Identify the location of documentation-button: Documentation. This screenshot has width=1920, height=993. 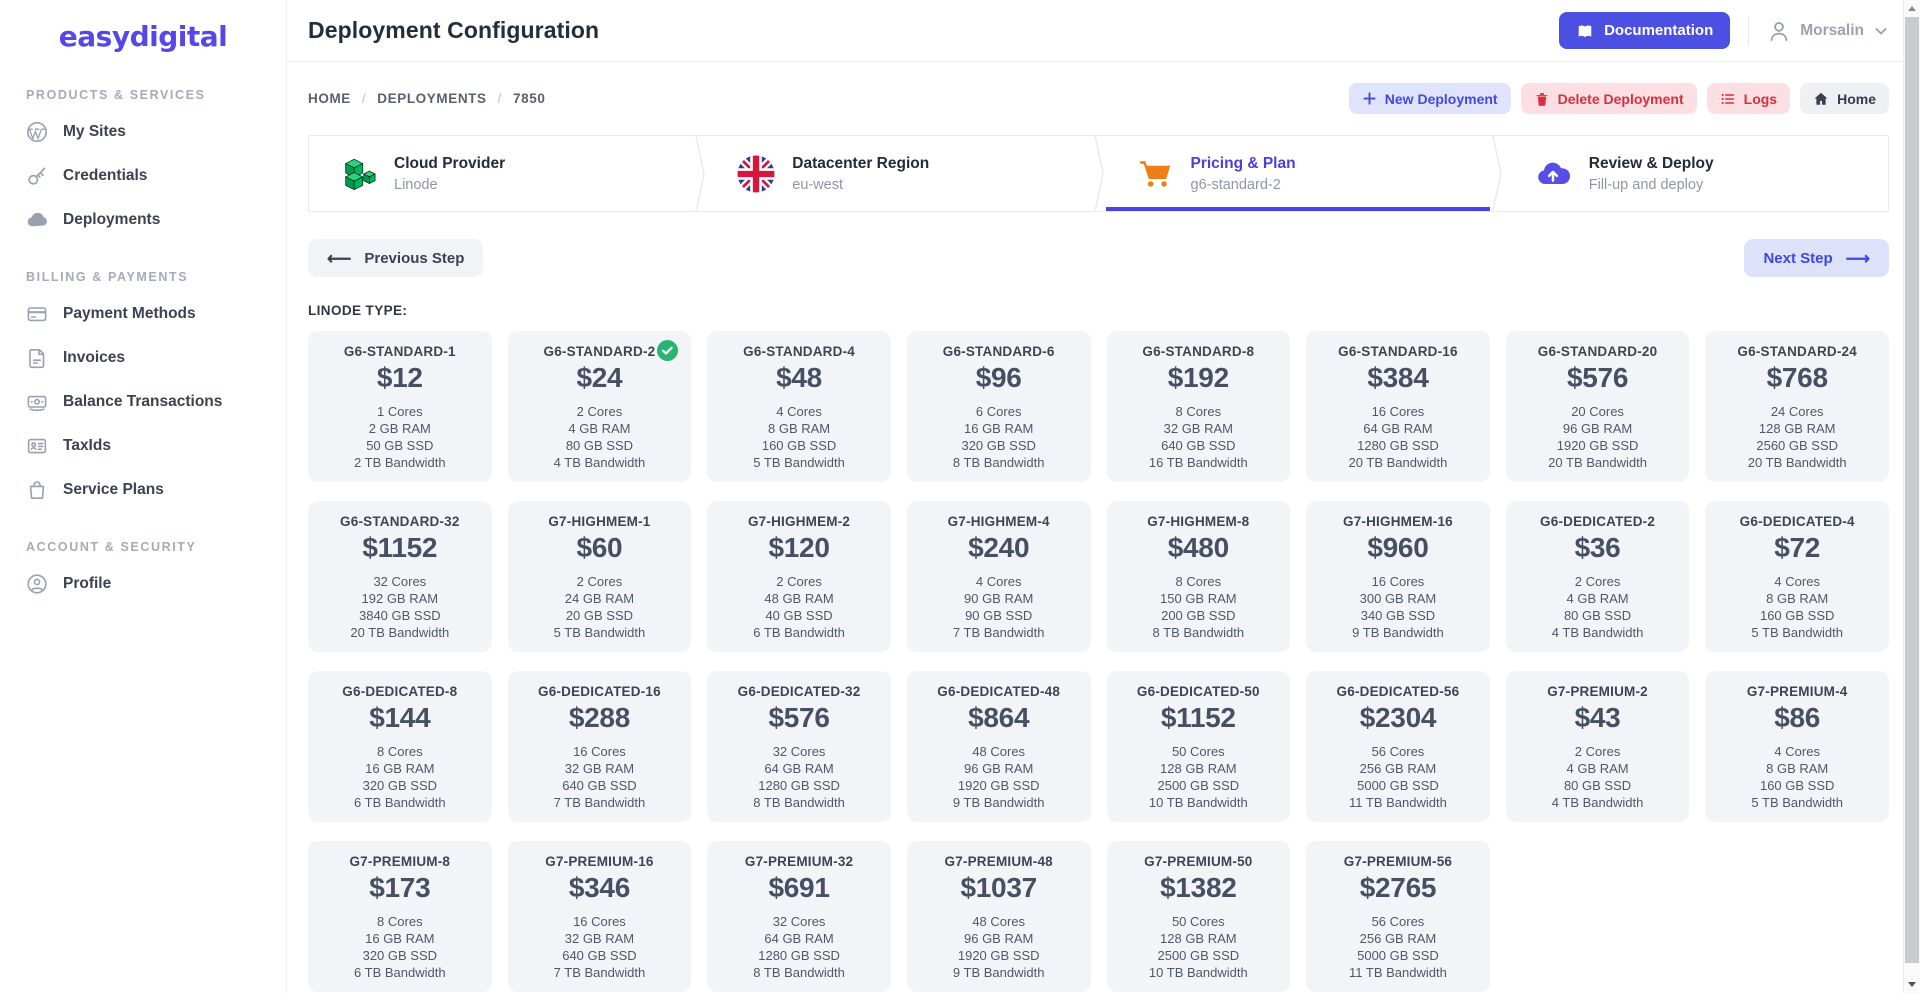
(1645, 30).